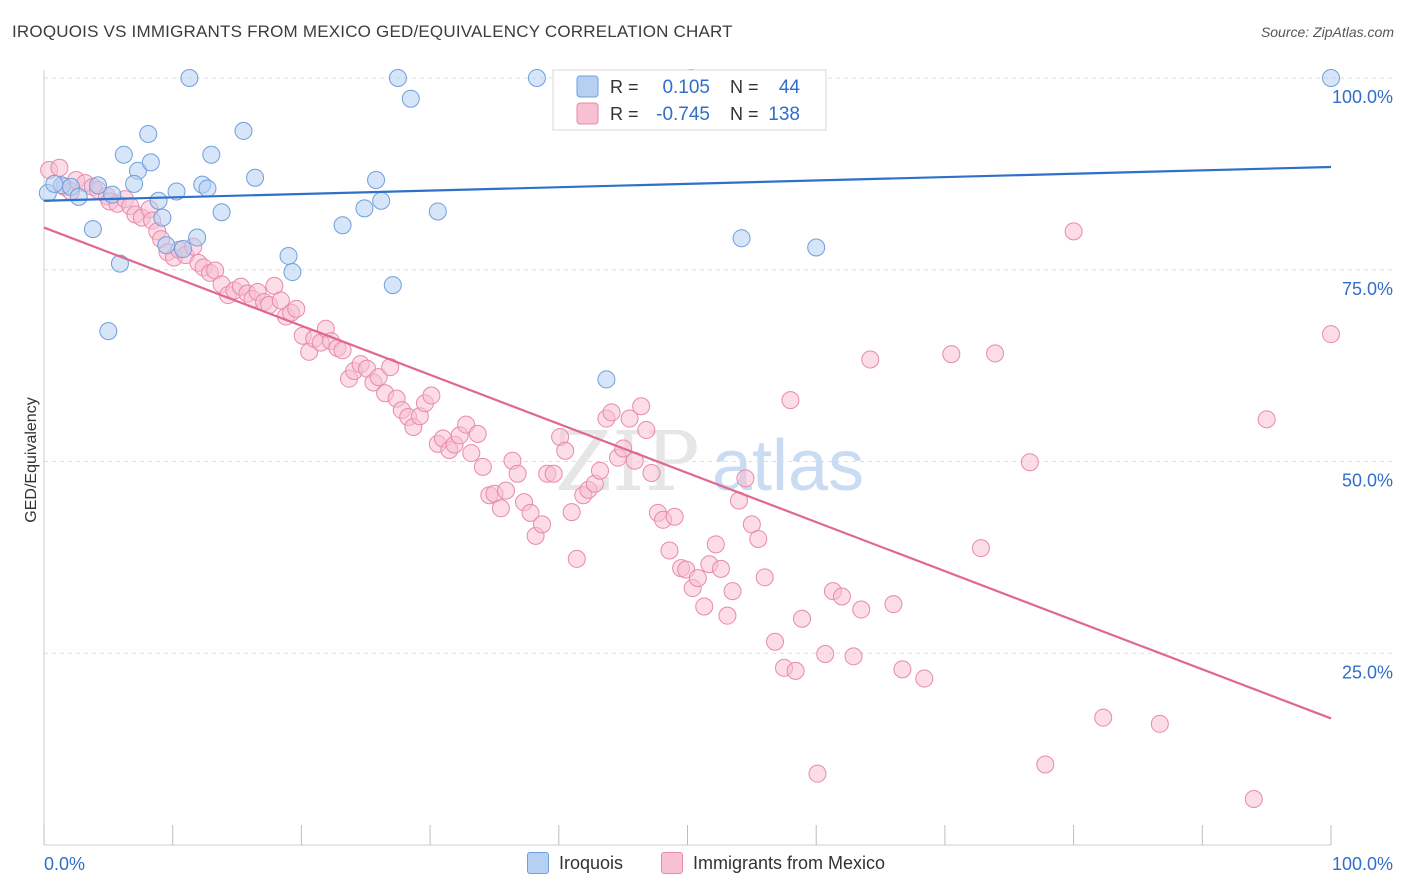 This screenshot has height=892, width=1406. Describe the element at coordinates (1362, 864) in the screenshot. I see `x-tick-label-max: 100.0%` at that location.